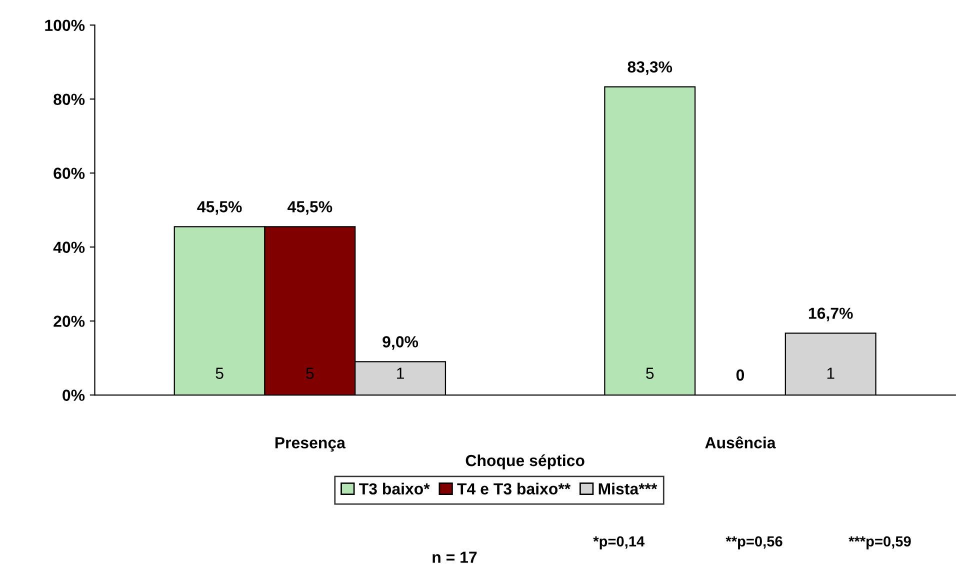  What do you see at coordinates (65, 26) in the screenshot?
I see `y-tick-label: 100%` at bounding box center [65, 26].